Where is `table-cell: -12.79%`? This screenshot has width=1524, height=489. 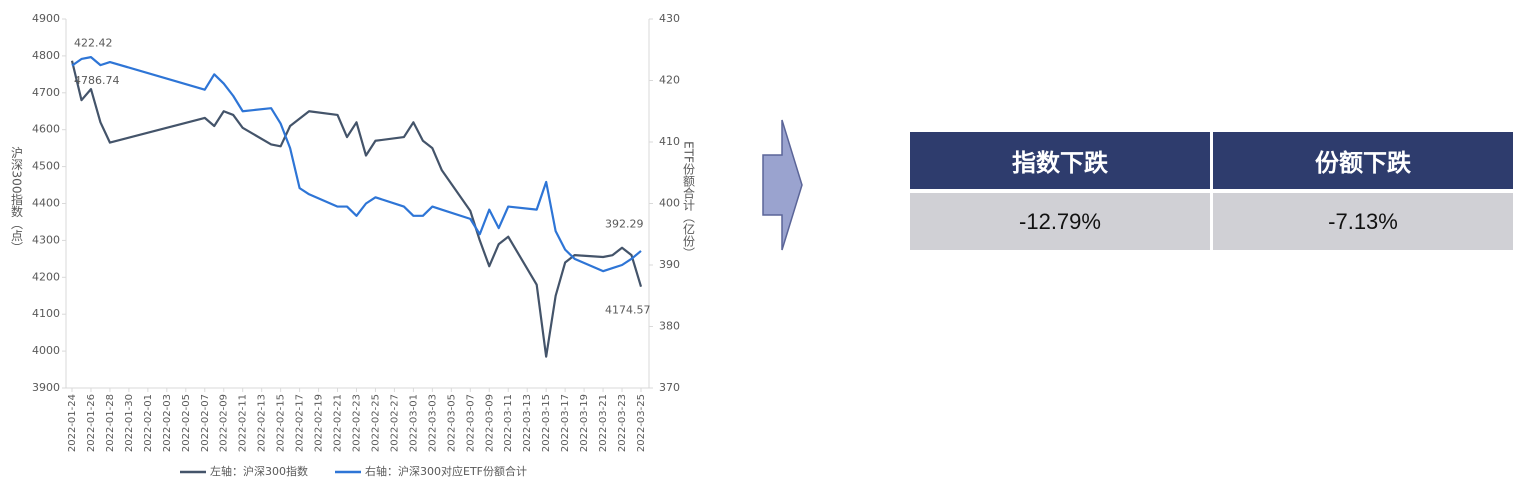
table-cell: -12.79% is located at coordinates (1060, 219).